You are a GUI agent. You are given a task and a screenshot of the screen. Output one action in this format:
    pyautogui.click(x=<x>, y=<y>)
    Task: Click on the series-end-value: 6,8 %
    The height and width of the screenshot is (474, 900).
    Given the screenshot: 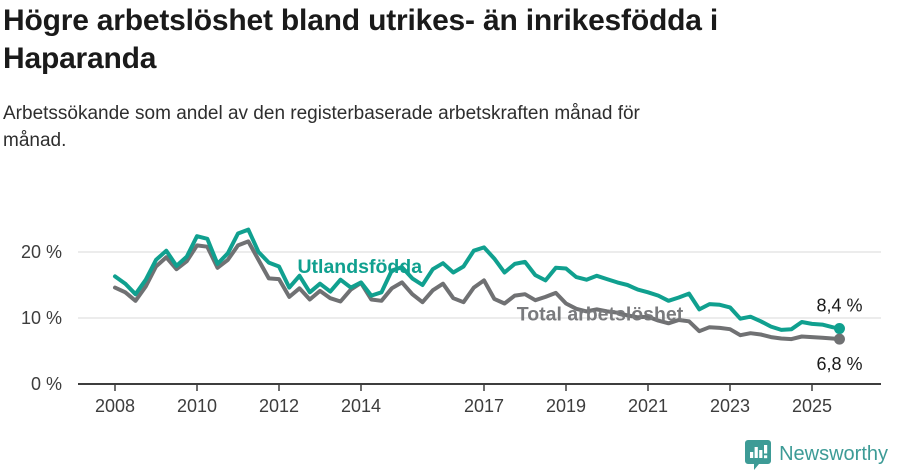 What is the action you would take?
    pyautogui.click(x=839, y=364)
    